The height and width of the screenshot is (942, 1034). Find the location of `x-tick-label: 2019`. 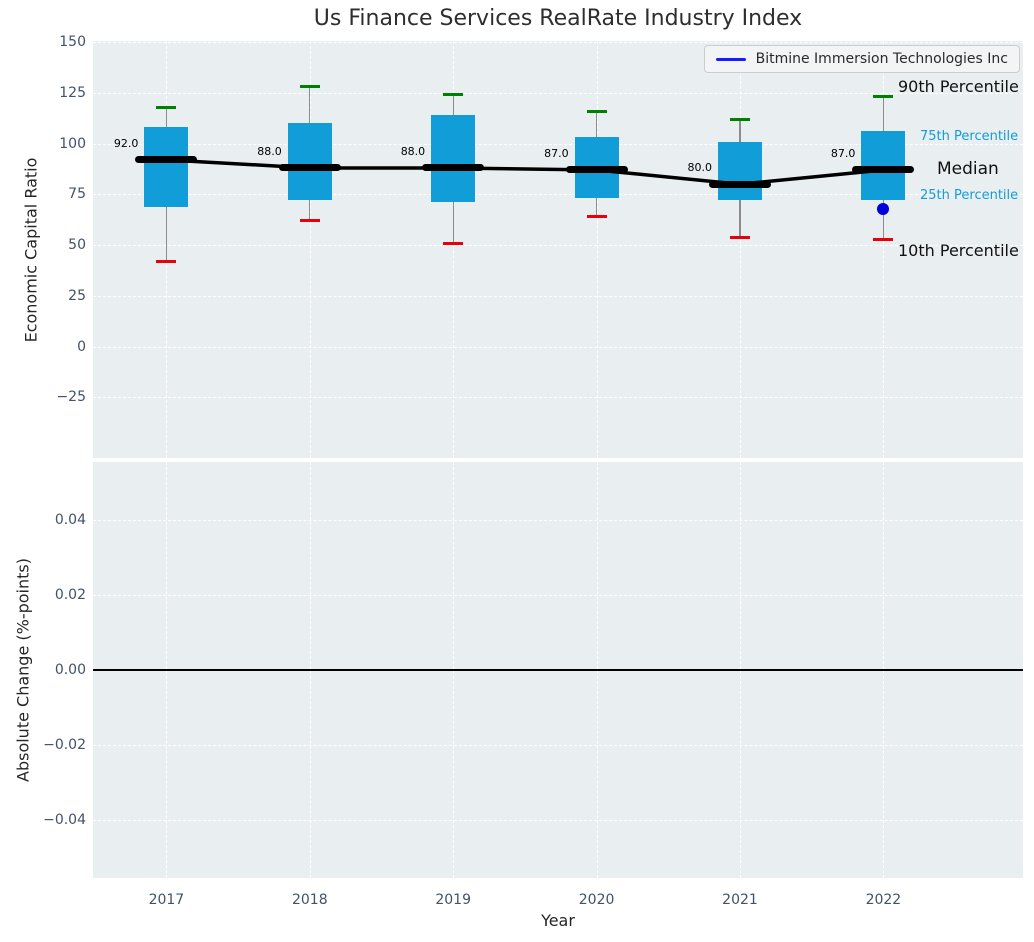

x-tick-label: 2019 is located at coordinates (453, 900).